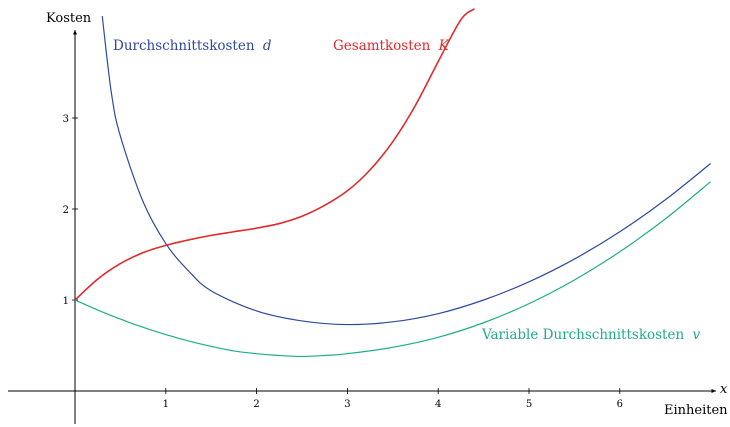  Describe the element at coordinates (66, 119) in the screenshot. I see `y-tick-label: 3` at that location.